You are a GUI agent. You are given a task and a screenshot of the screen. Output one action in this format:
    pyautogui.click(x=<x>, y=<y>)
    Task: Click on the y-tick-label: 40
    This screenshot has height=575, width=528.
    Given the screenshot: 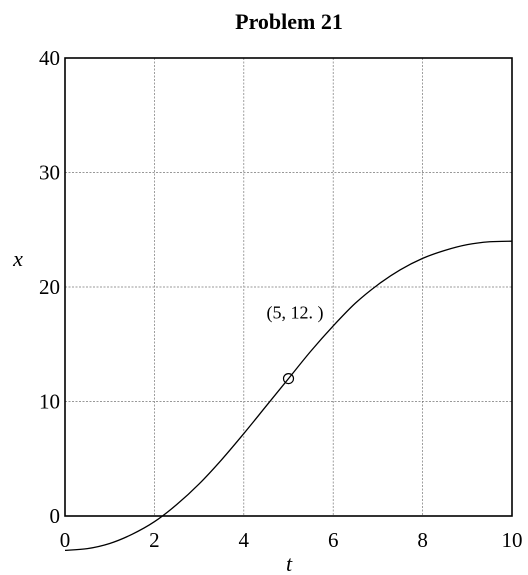 What is the action you would take?
    pyautogui.click(x=49, y=58)
    